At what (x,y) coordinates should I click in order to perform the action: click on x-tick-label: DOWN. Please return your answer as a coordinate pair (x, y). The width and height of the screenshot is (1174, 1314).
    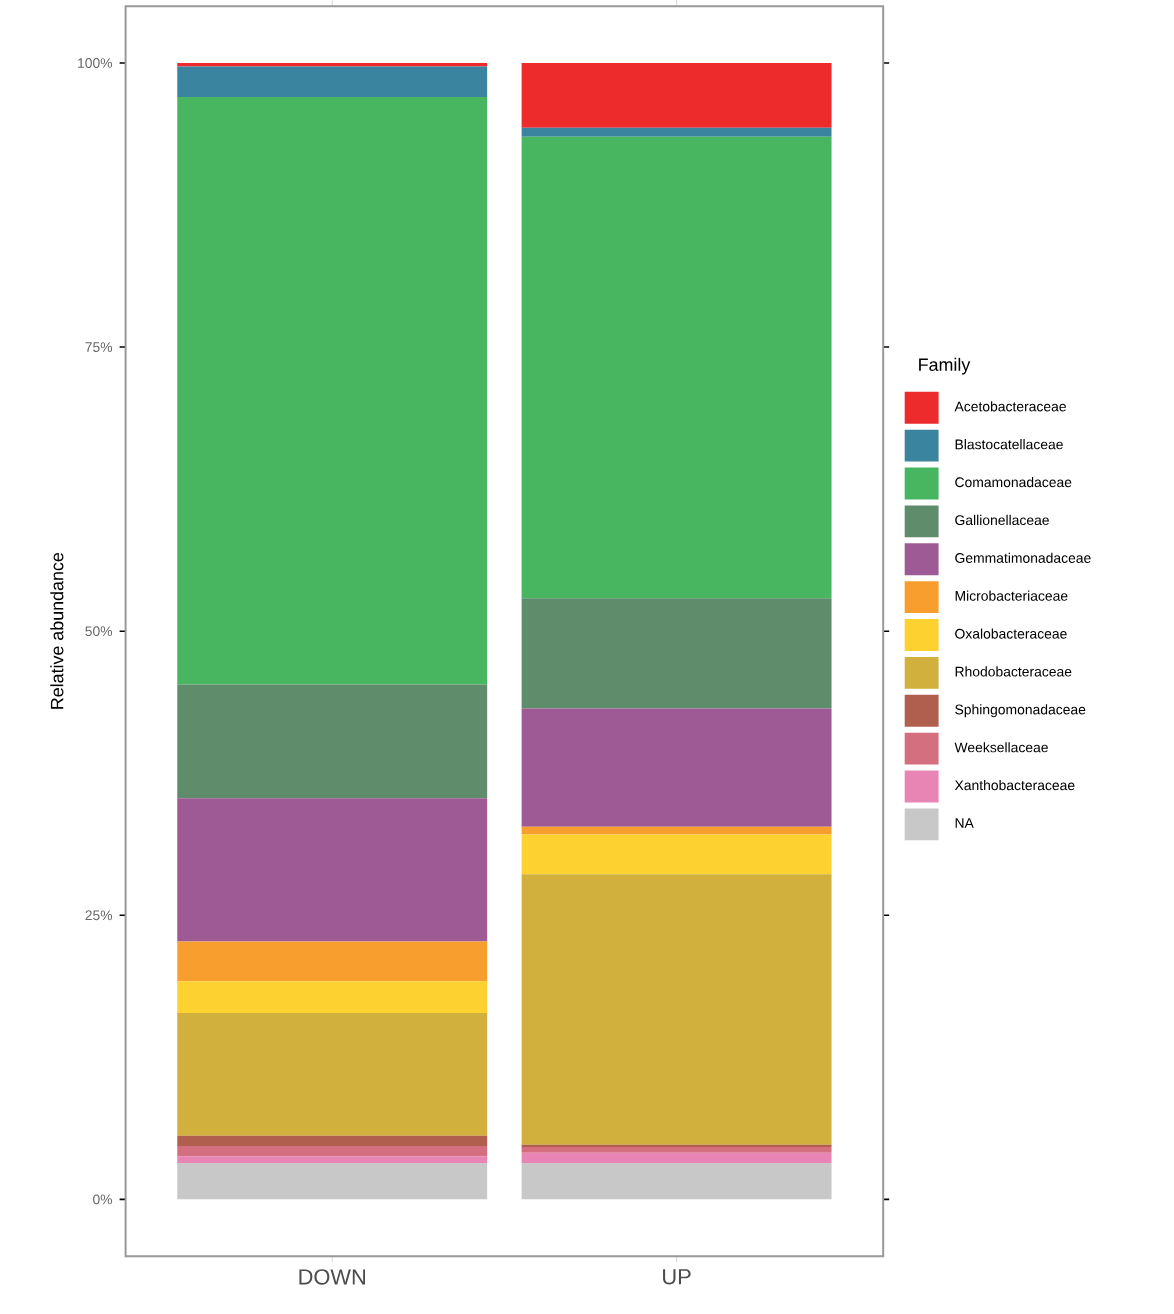
    Looking at the image, I should click on (332, 1277).